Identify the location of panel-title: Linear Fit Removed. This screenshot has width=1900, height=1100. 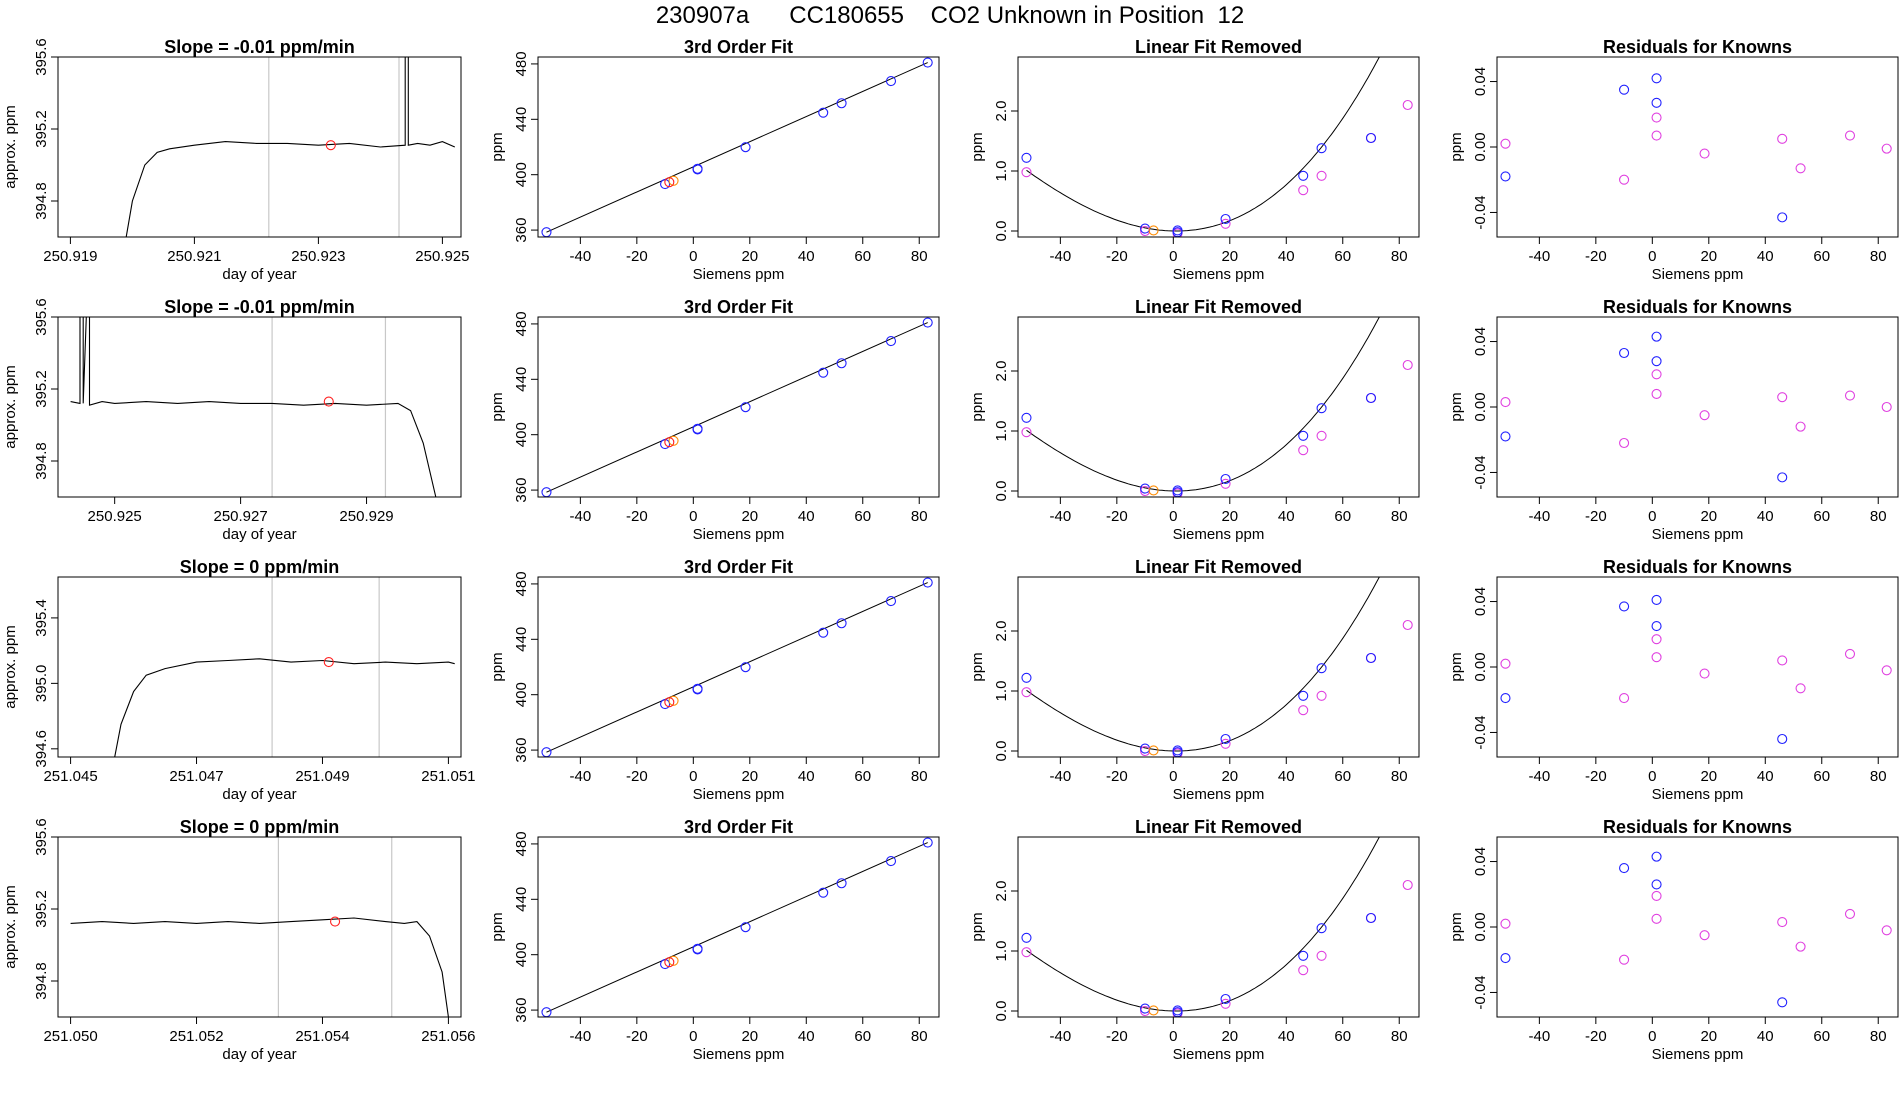
(1218, 567).